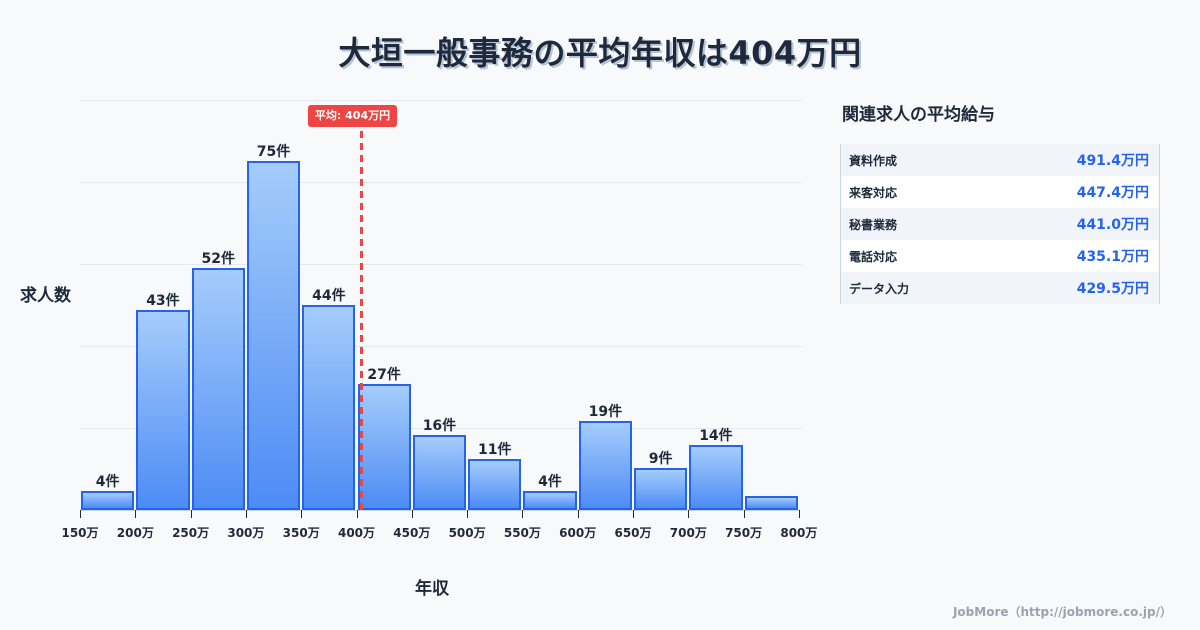  Describe the element at coordinates (633, 533) in the screenshot. I see `x-tick-label: 650万` at that location.